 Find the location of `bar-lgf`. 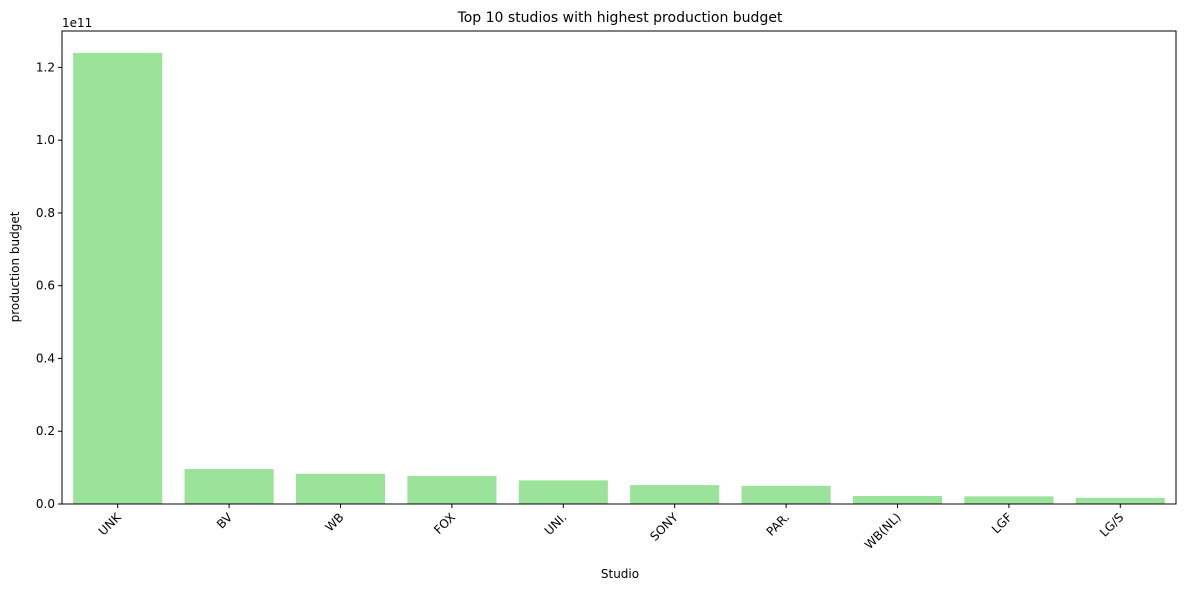

bar-lgf is located at coordinates (1009, 500).